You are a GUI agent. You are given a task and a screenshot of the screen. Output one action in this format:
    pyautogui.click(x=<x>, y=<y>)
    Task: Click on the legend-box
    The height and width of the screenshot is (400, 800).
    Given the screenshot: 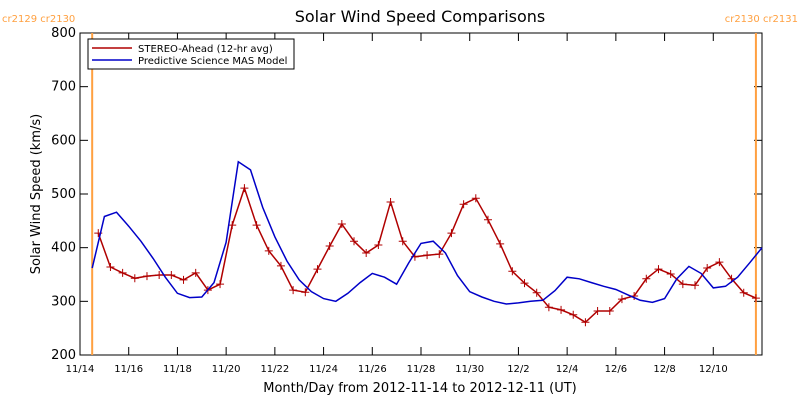 What is the action you would take?
    pyautogui.click(x=191, y=54)
    